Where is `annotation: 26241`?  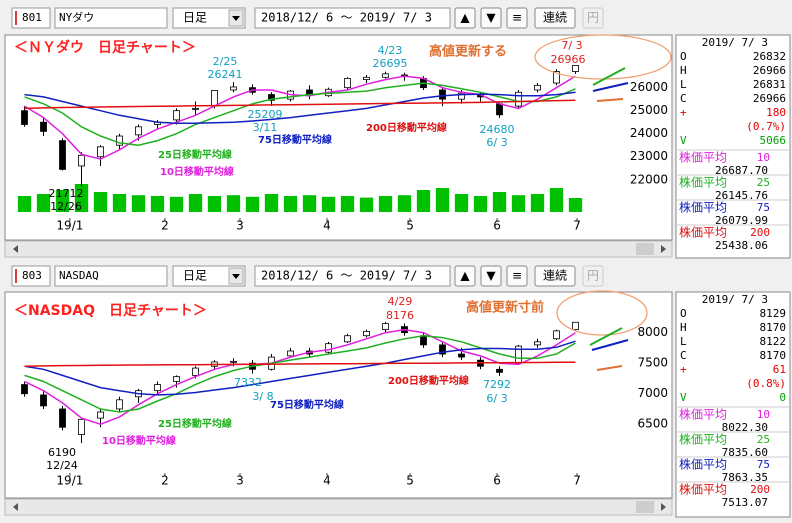 annotation: 26241 is located at coordinates (225, 74).